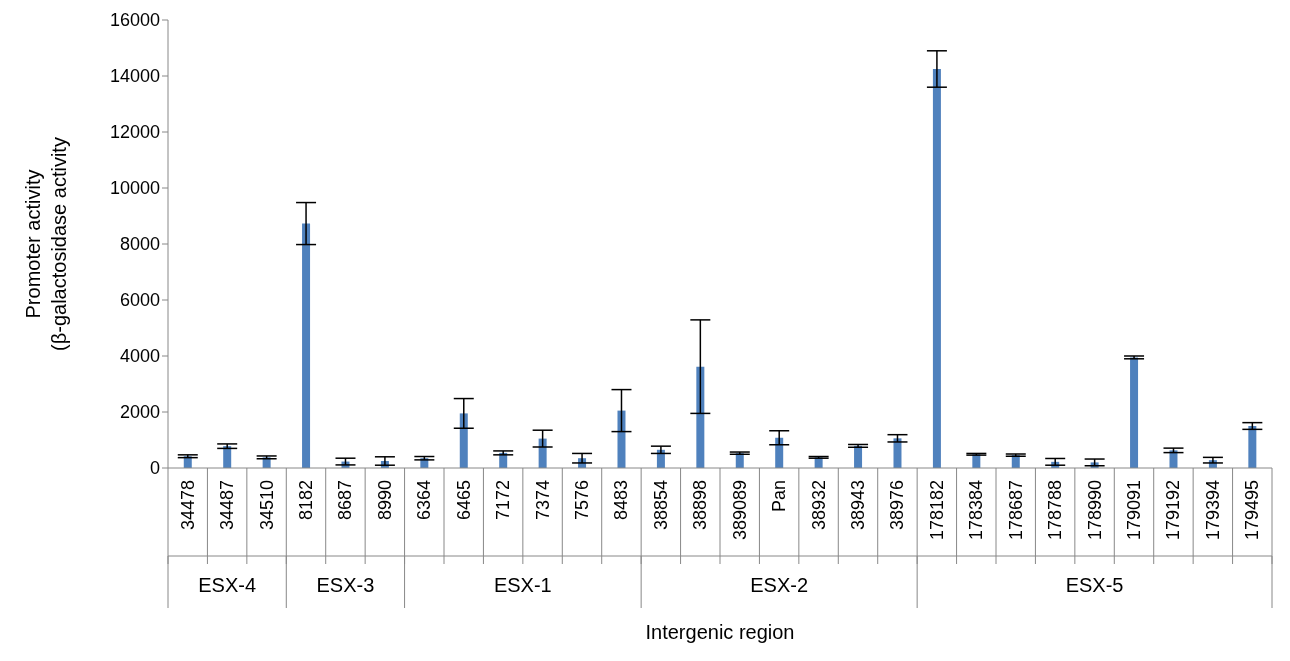 This screenshot has height=661, width=1290. Describe the element at coordinates (621, 500) in the screenshot. I see `x-tick-label: 8483` at that location.